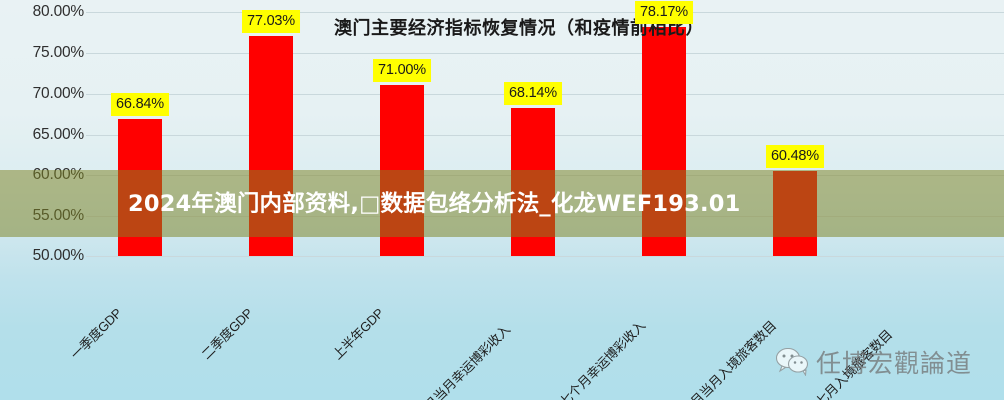 The width and height of the screenshot is (1004, 400). What do you see at coordinates (598, 358) in the screenshot?
I see `category-label-5: 前七个月幸运博彩收入` at bounding box center [598, 358].